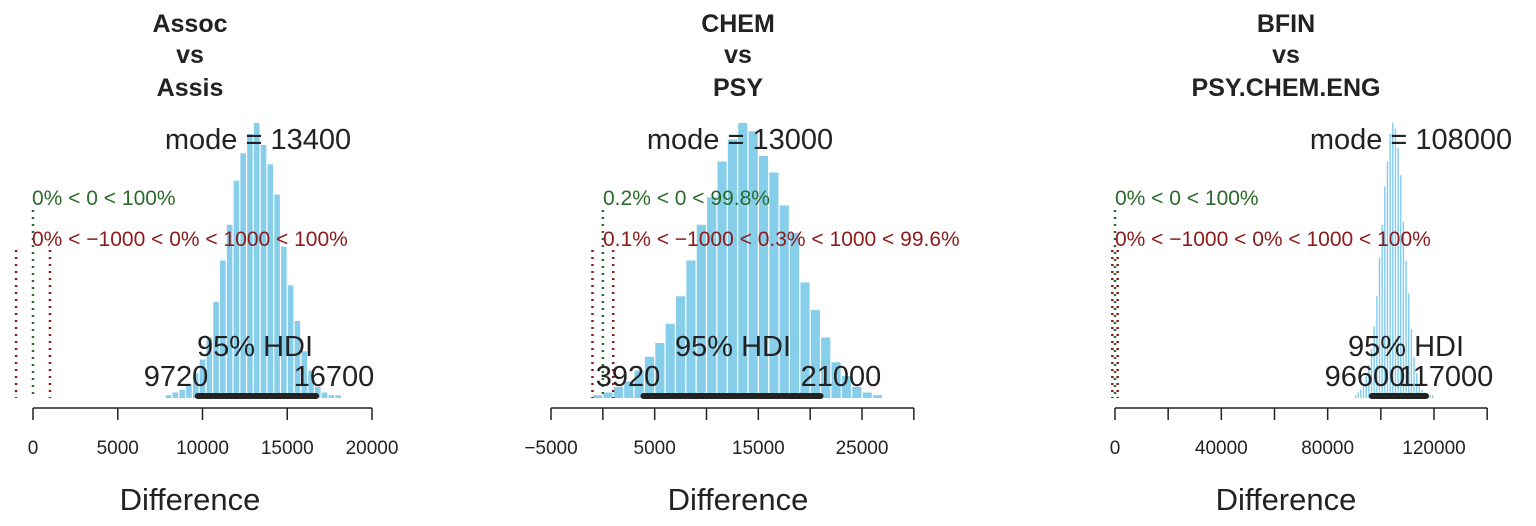  I want to click on tick-label: 20000, so click(372, 448).